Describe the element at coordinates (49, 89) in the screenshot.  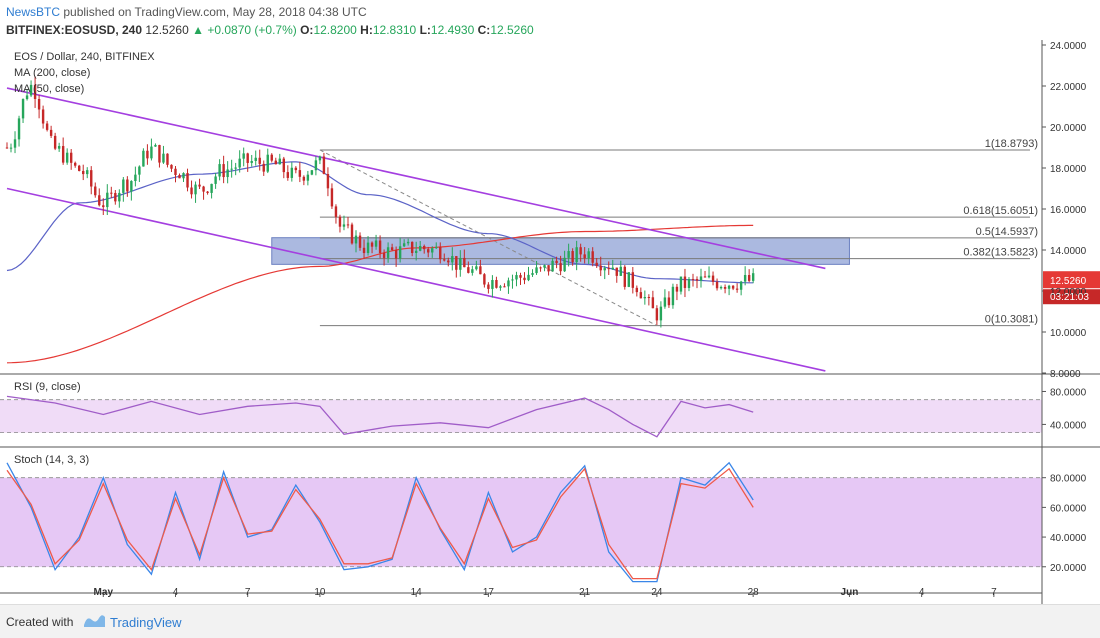
I see `ma50-legend: MA (50, close)` at that location.